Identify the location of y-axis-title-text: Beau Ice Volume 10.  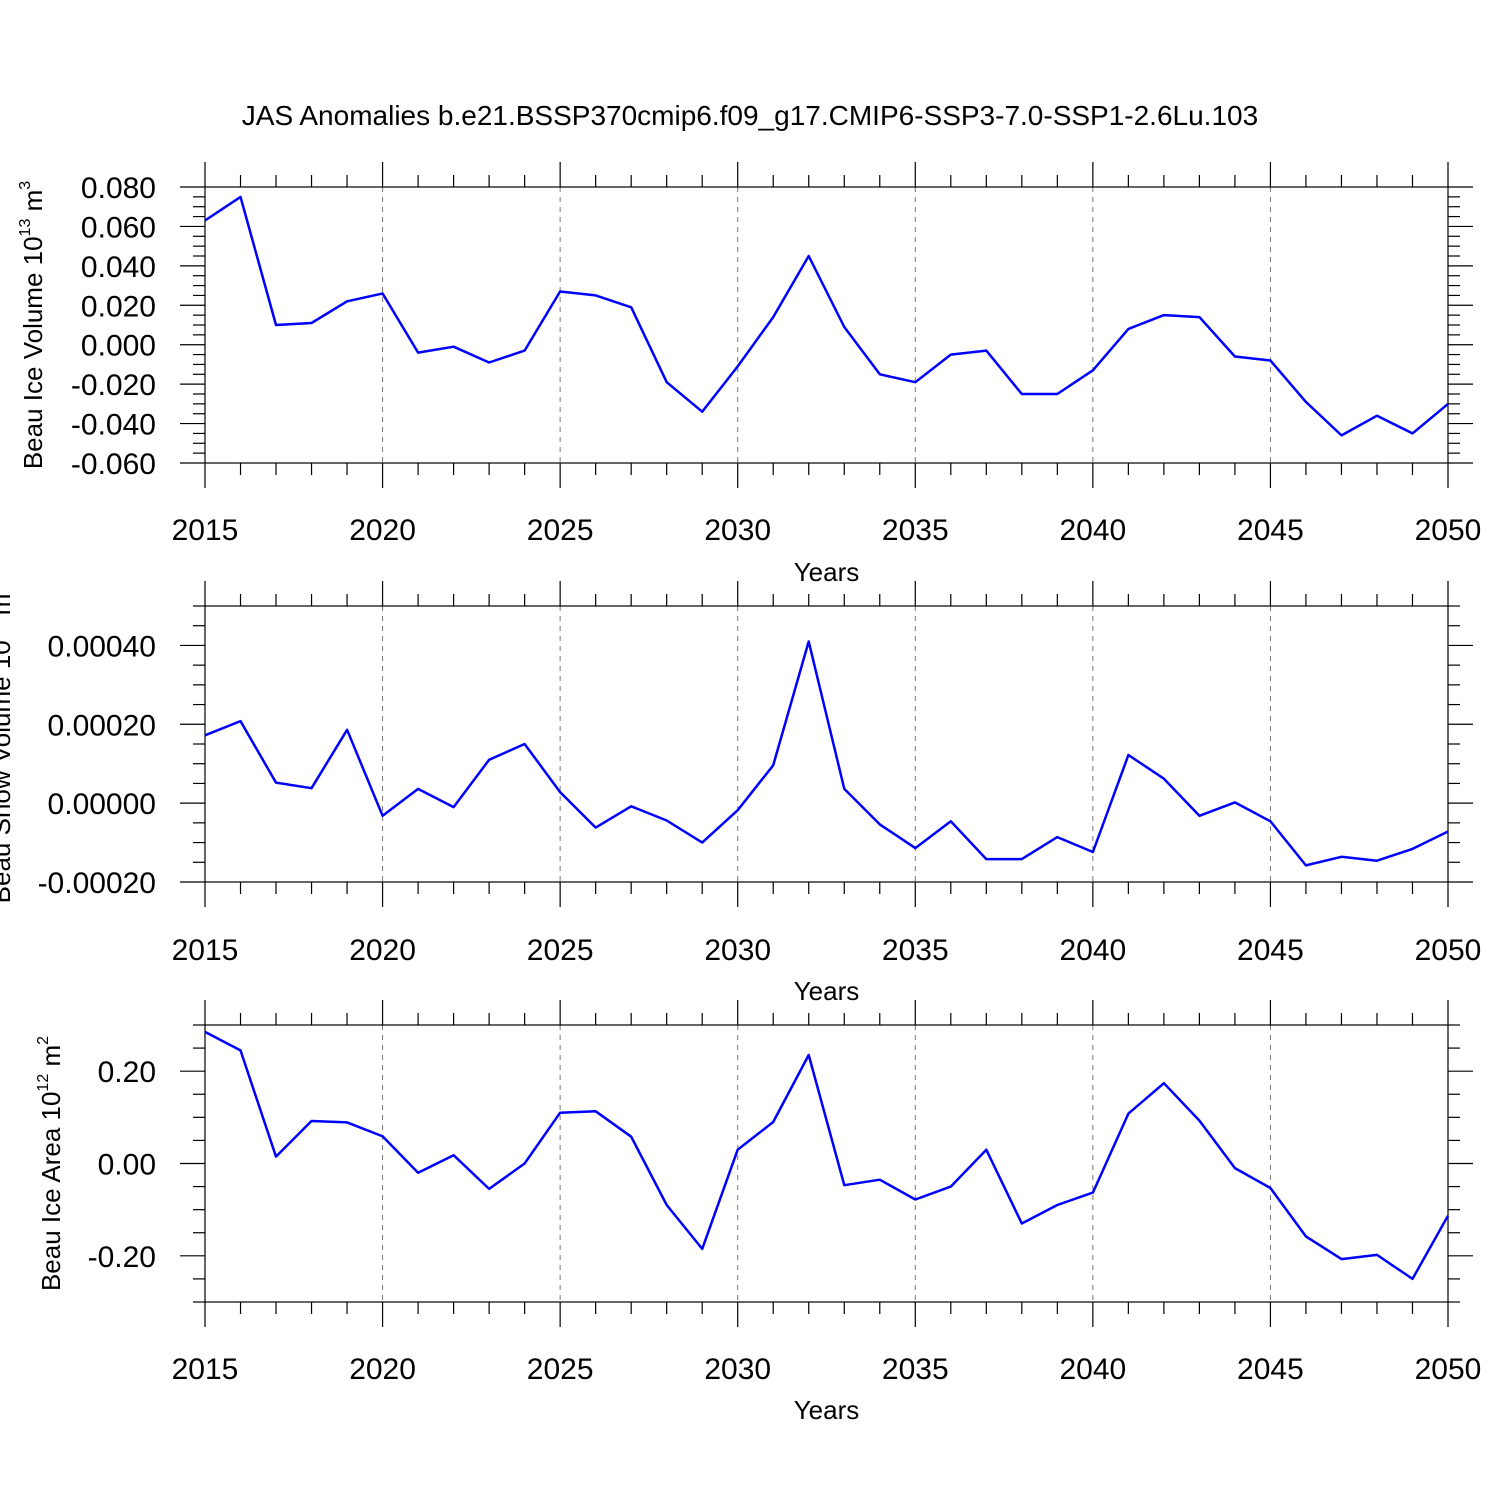
(33, 352).